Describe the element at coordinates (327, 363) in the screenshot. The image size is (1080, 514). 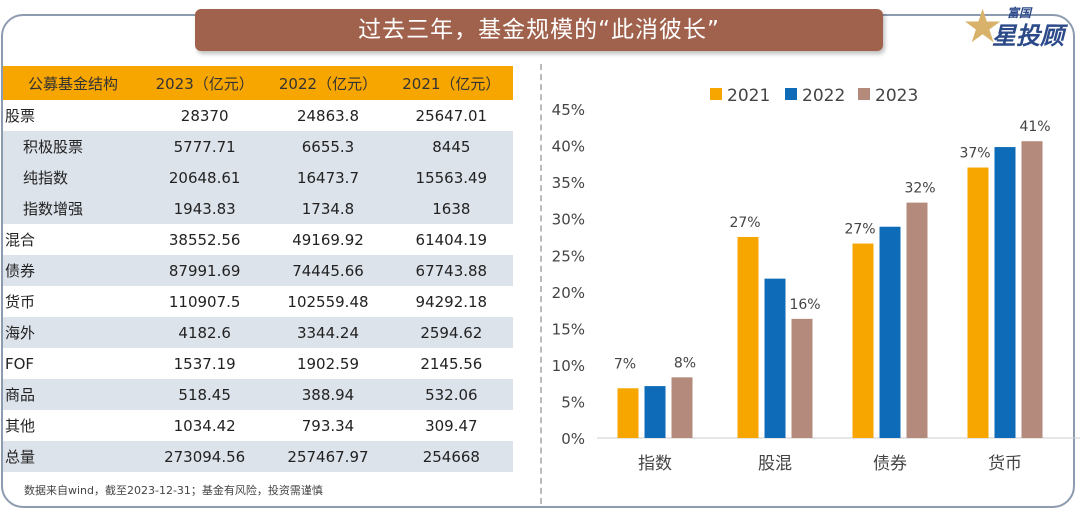
I see `cell-value: 1902.59` at that location.